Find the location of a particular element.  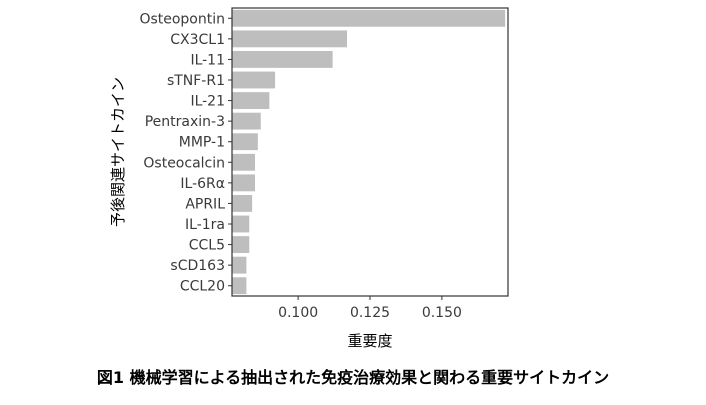

bar-ccl20 is located at coordinates (239, 286).